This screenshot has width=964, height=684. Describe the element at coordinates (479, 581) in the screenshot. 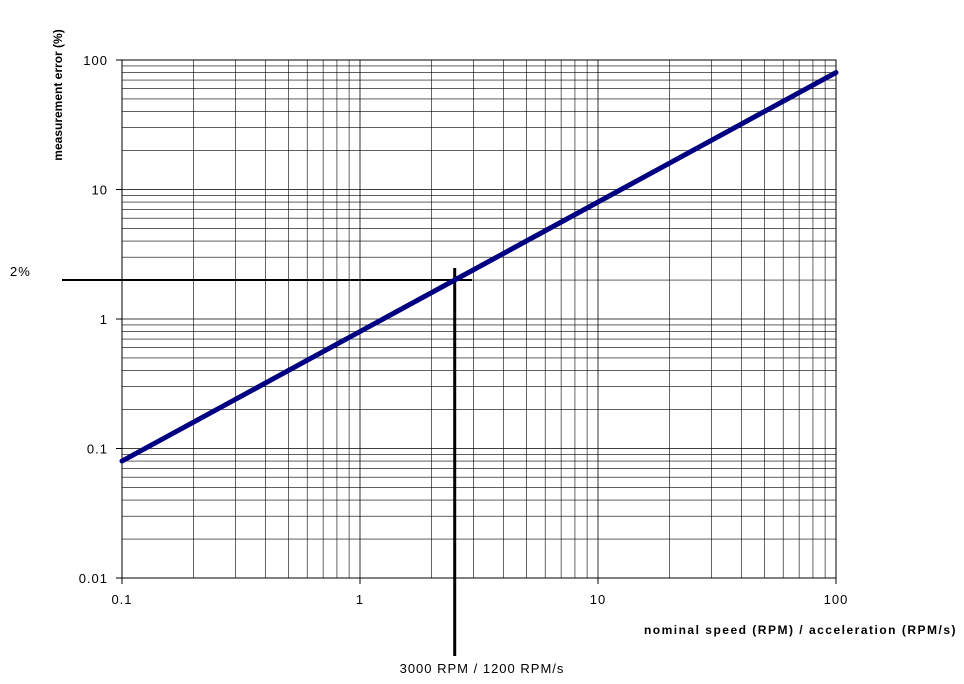

I see `x-axis-ticks` at that location.